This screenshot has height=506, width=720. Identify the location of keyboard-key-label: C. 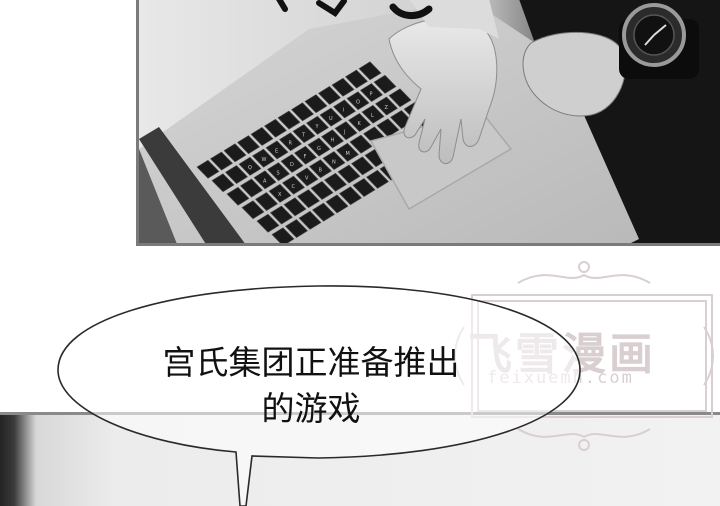
(294, 187).